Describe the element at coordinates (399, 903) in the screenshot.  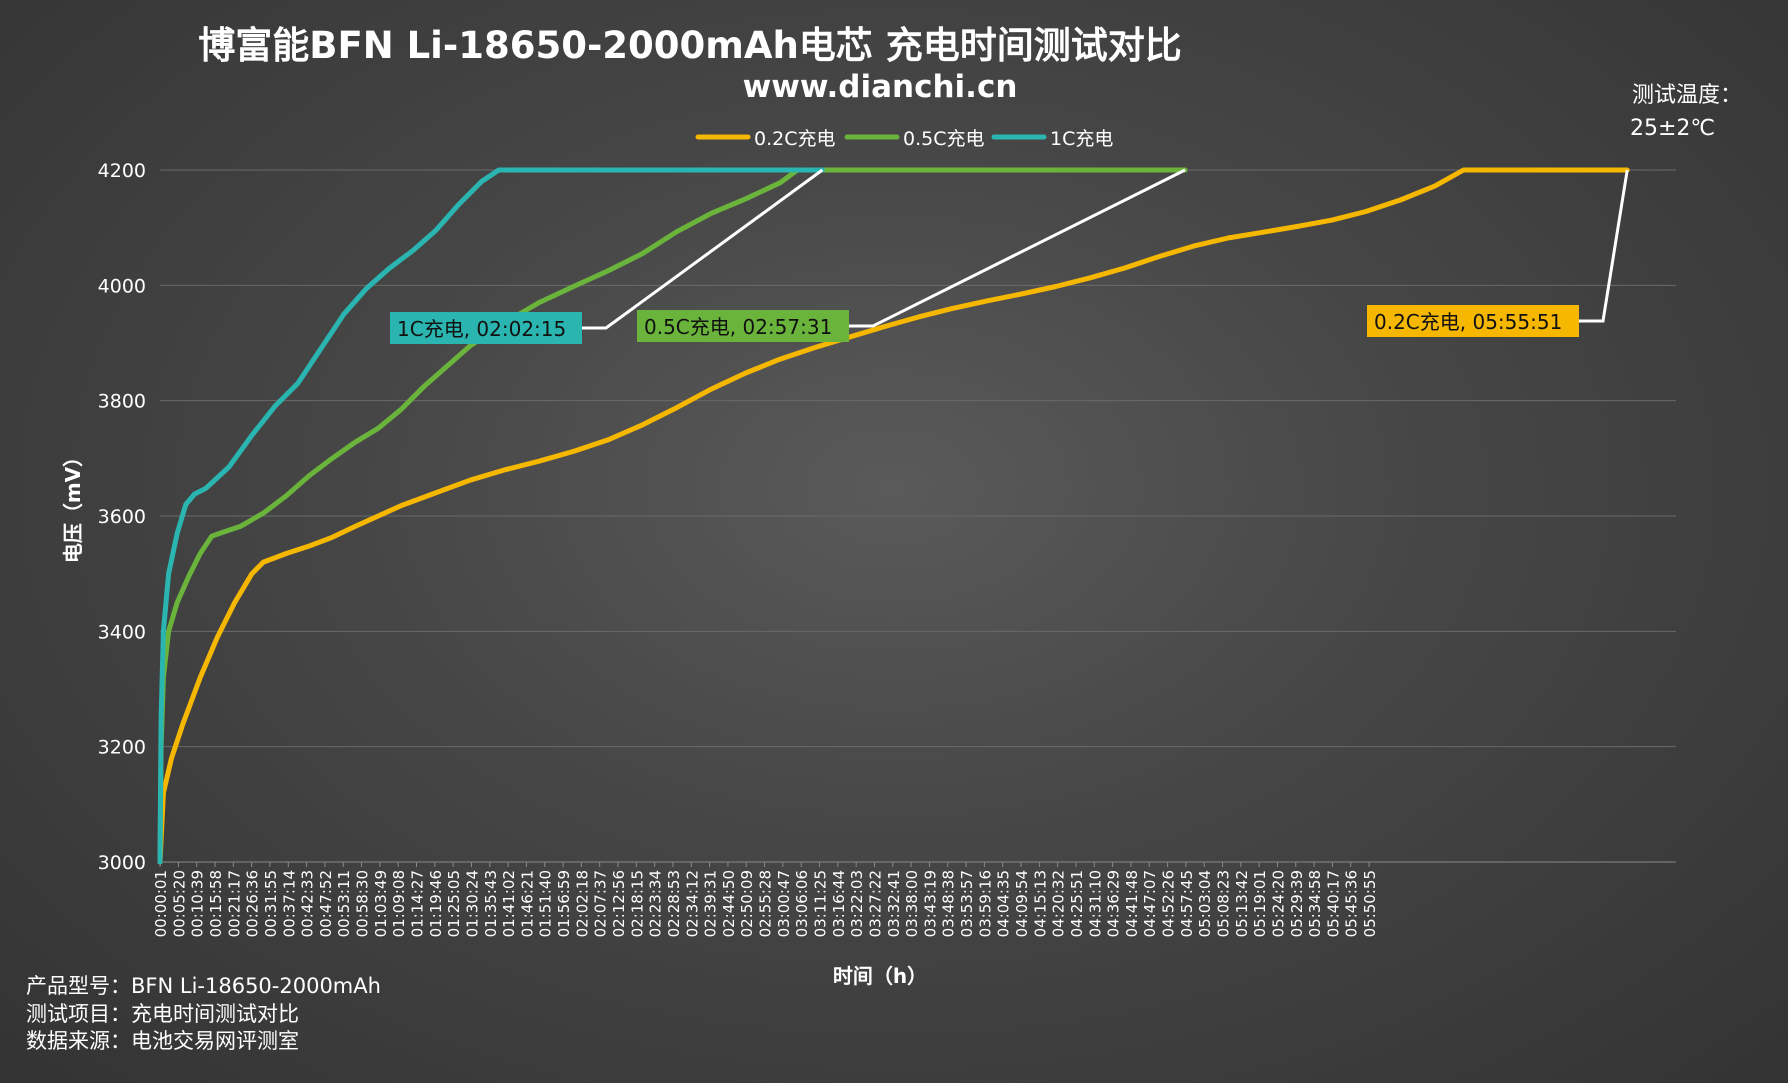
I see `x-tick-label: 01:09:08` at that location.